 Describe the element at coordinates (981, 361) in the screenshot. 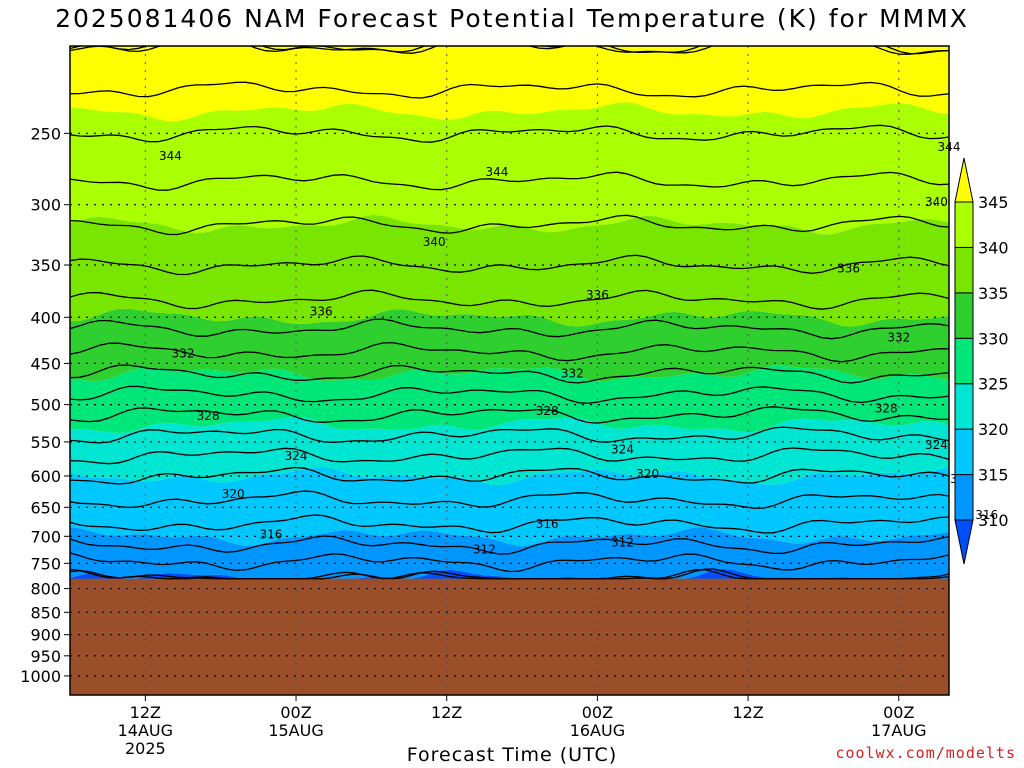

I see `colorbar: 310 315 320 325 330 335 340 345` at that location.